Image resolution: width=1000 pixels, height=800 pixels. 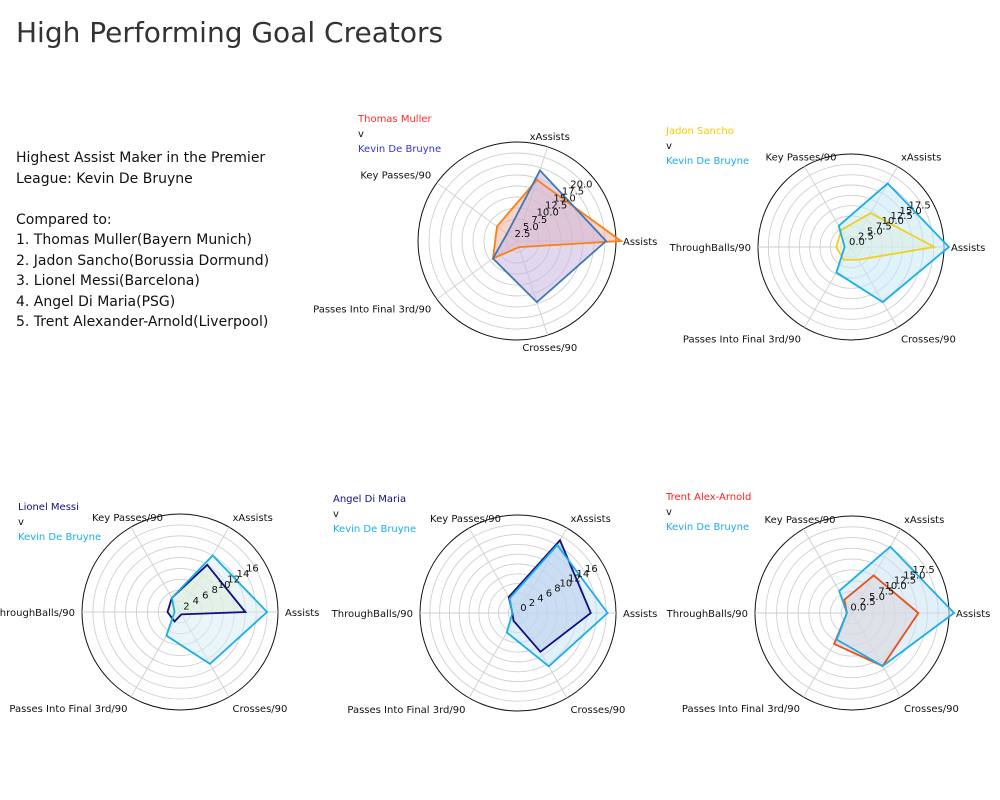 I want to click on page-title: High Performing Goal Creators, so click(x=230, y=32).